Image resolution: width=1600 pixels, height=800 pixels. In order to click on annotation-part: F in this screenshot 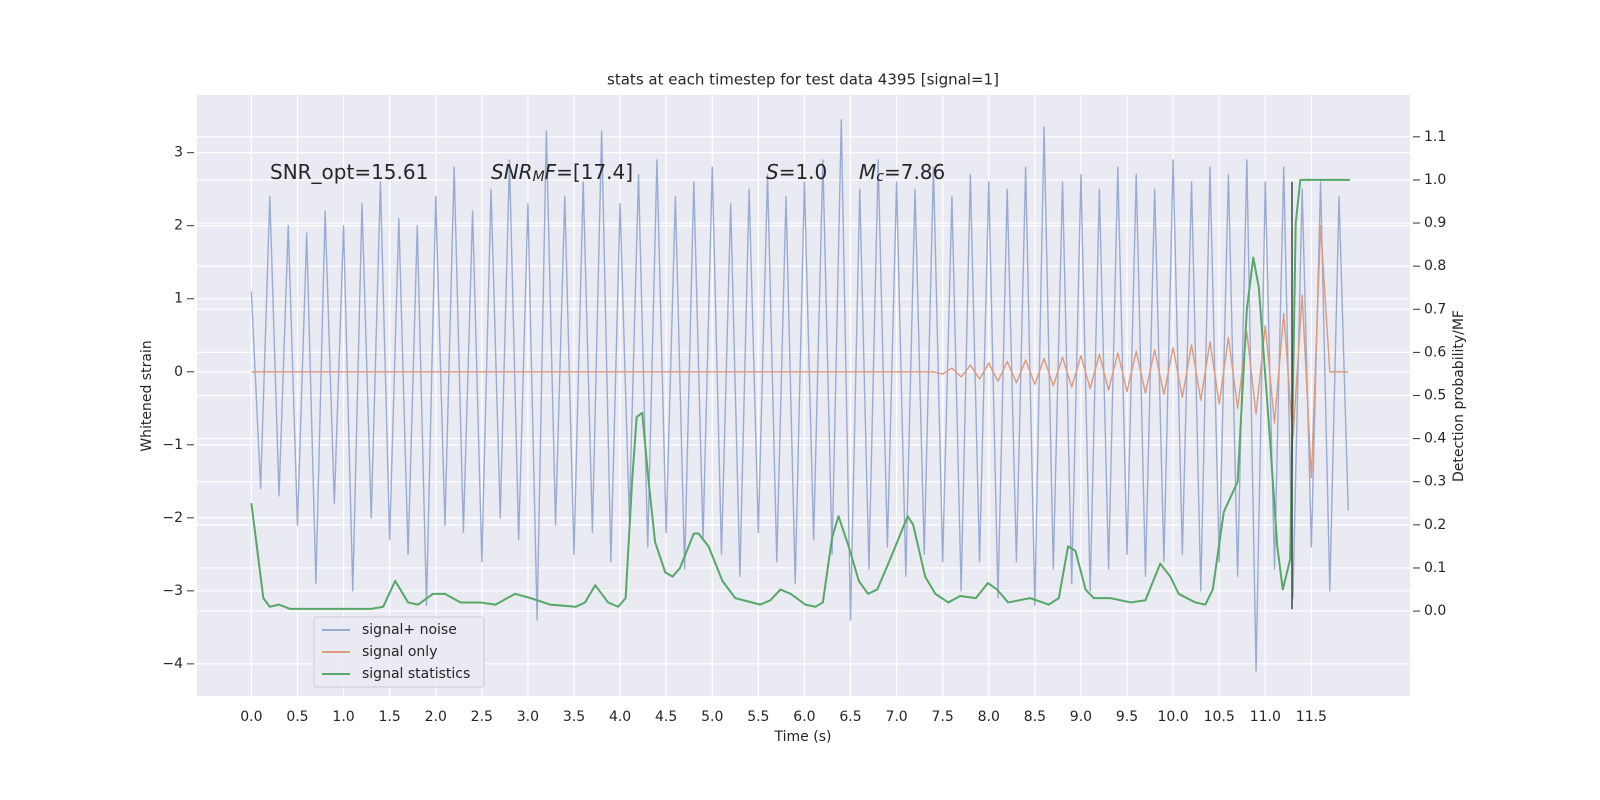, I will do `click(551, 172)`.